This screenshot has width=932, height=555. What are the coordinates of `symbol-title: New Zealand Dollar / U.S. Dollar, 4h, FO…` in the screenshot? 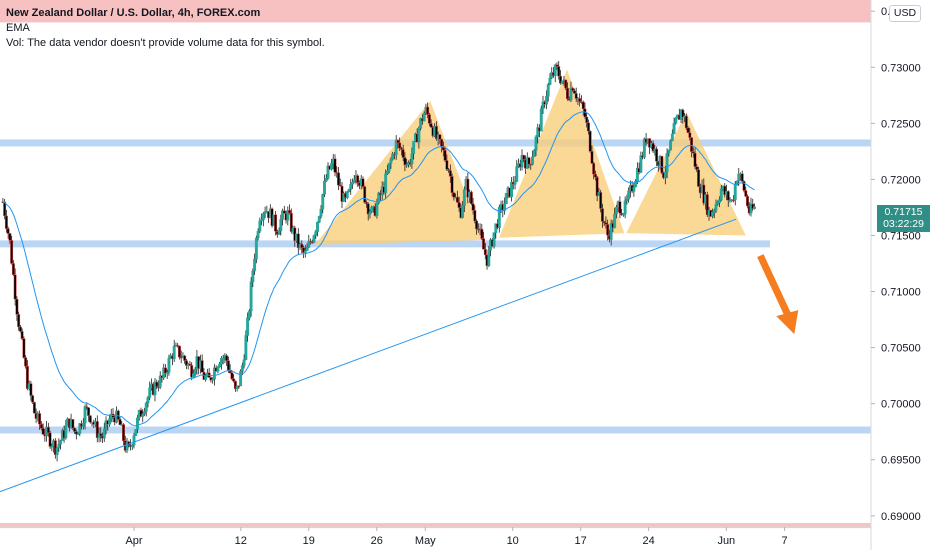 It's located at (133, 13).